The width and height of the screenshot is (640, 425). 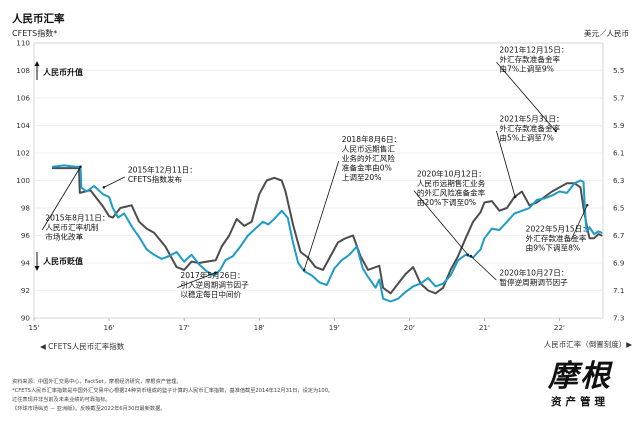 What do you see at coordinates (556, 238) in the screenshot?
I see `annotation-text-8-1: 外汇存款准备金率` at bounding box center [556, 238].